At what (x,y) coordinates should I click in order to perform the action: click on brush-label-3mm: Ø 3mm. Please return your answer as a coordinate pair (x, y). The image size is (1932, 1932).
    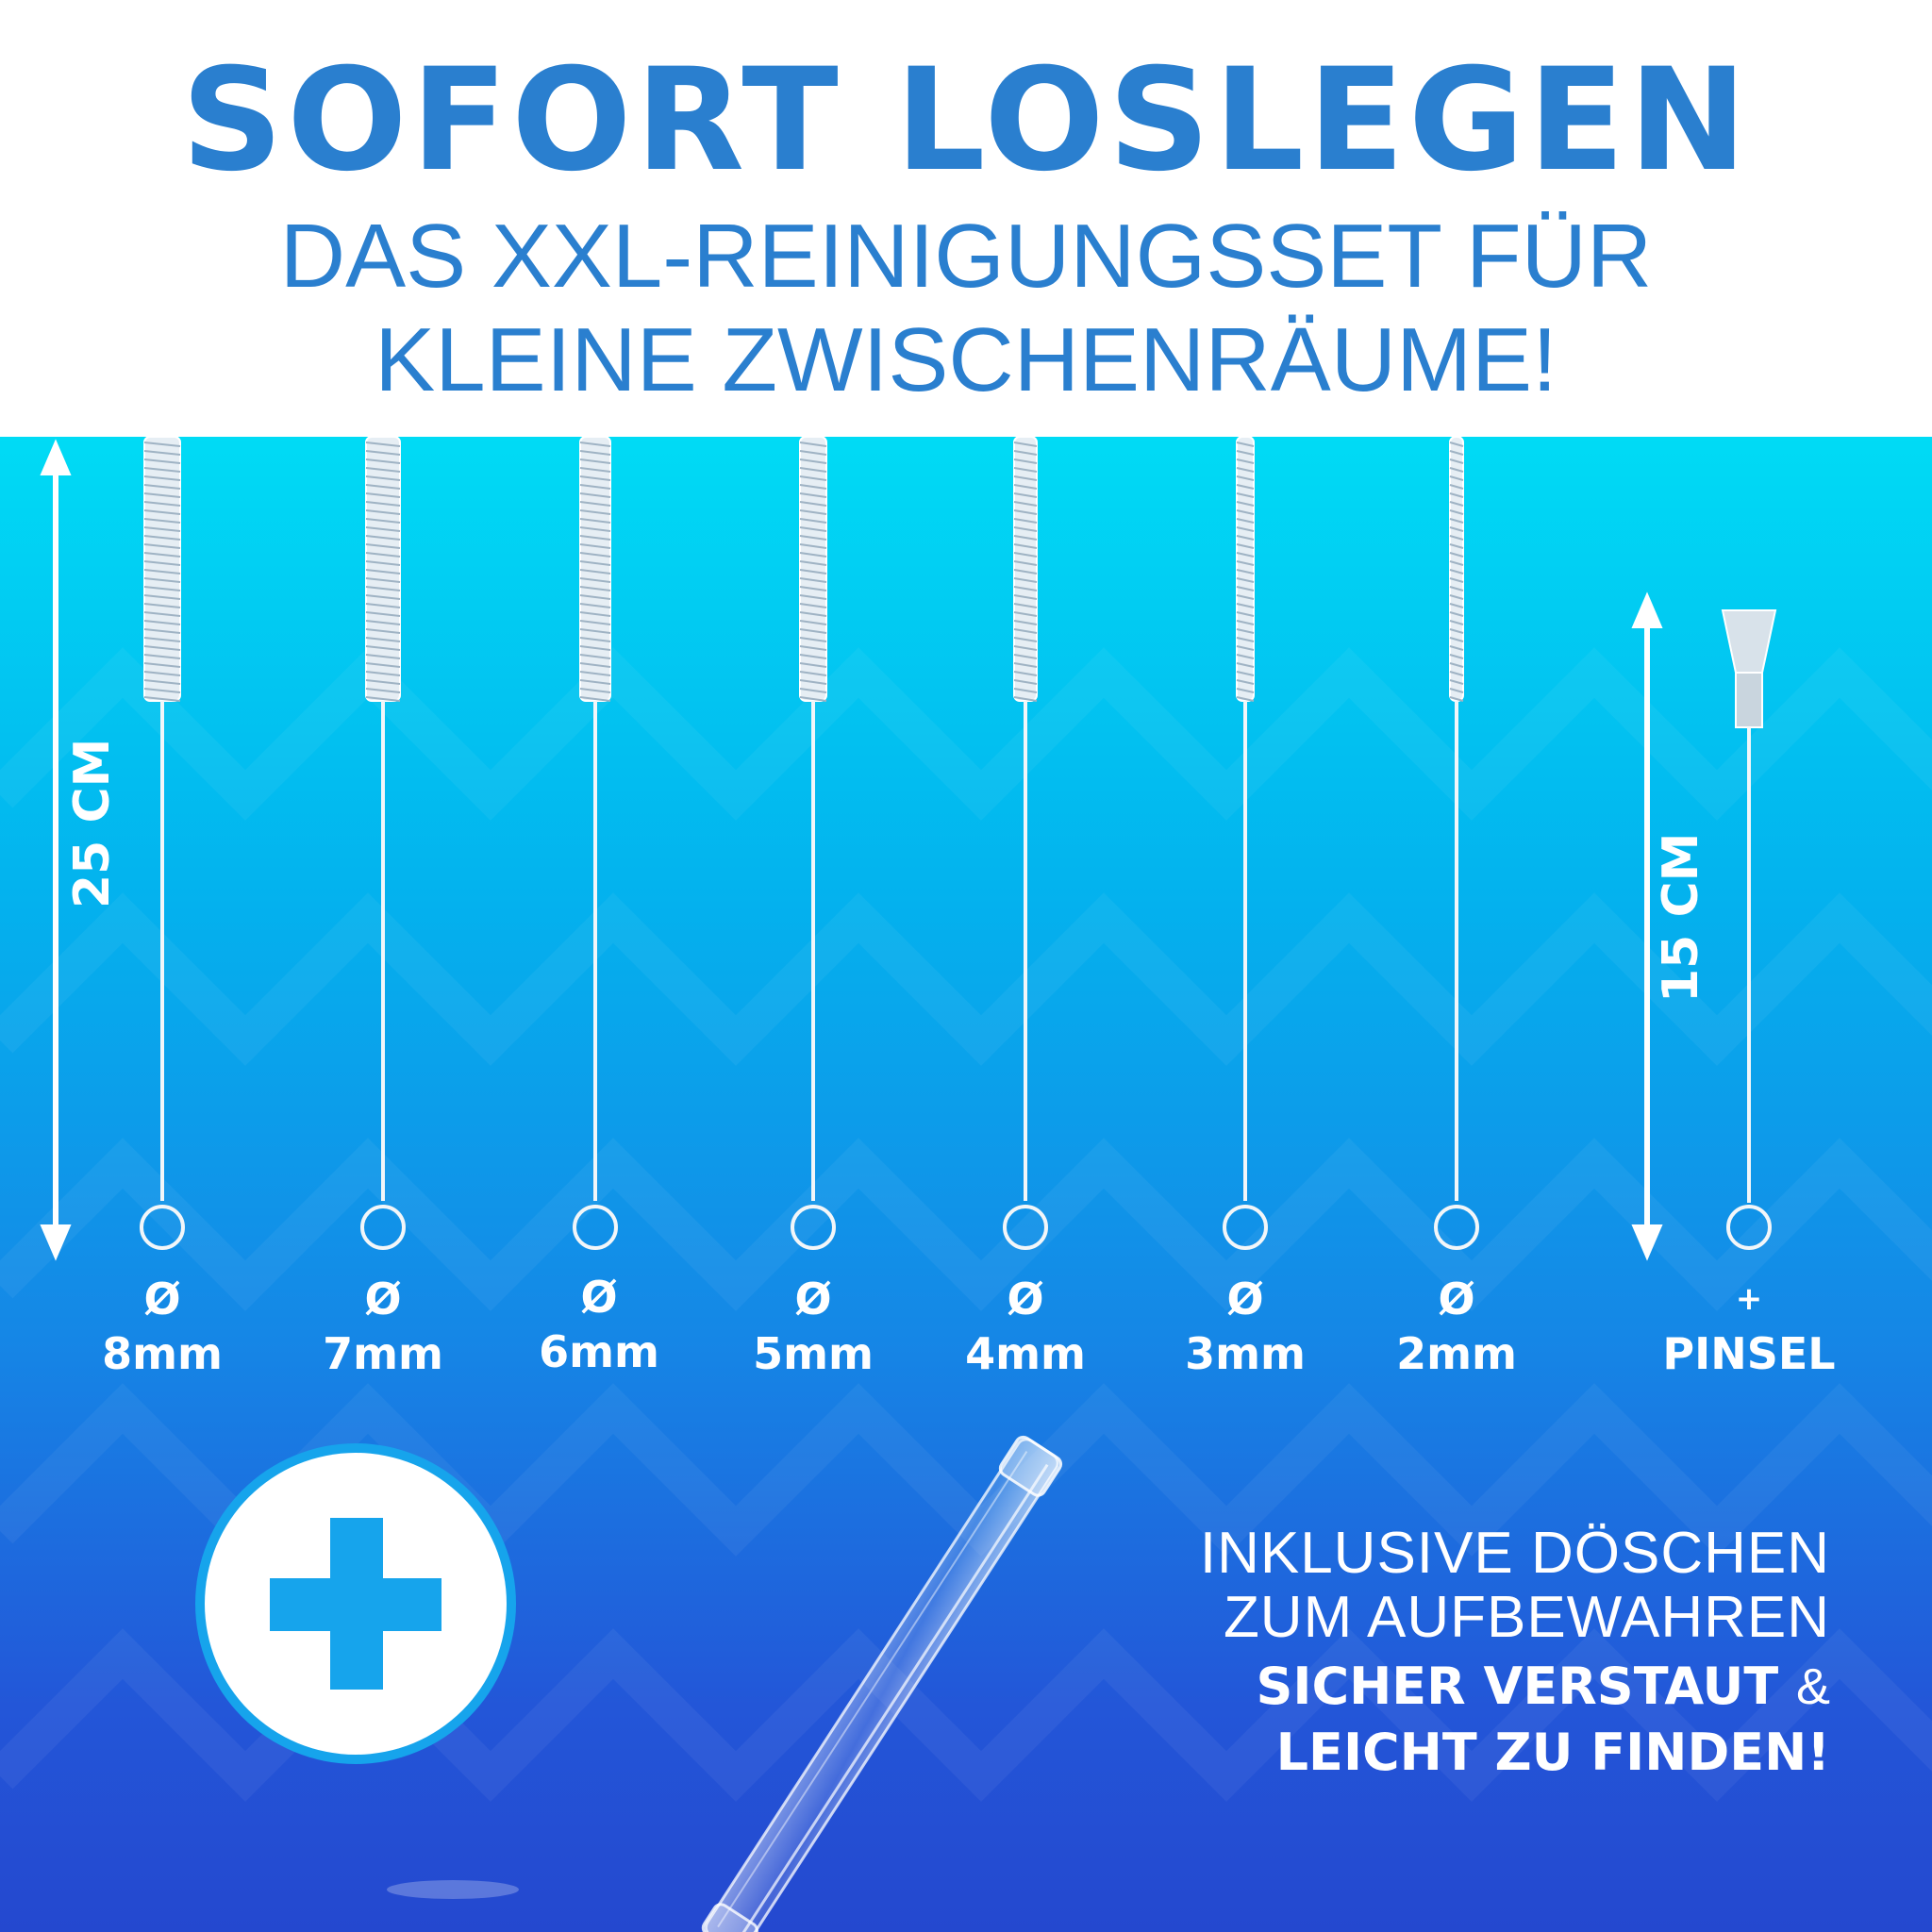
    Looking at the image, I should click on (1245, 1326).